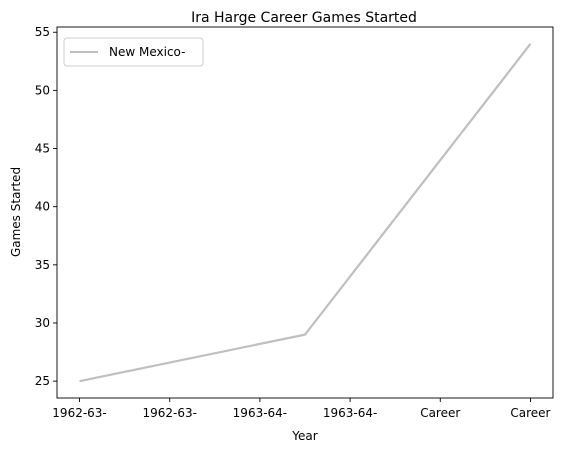 This screenshot has height=453, width=566. I want to click on x-axis-label: Year, so click(304, 436).